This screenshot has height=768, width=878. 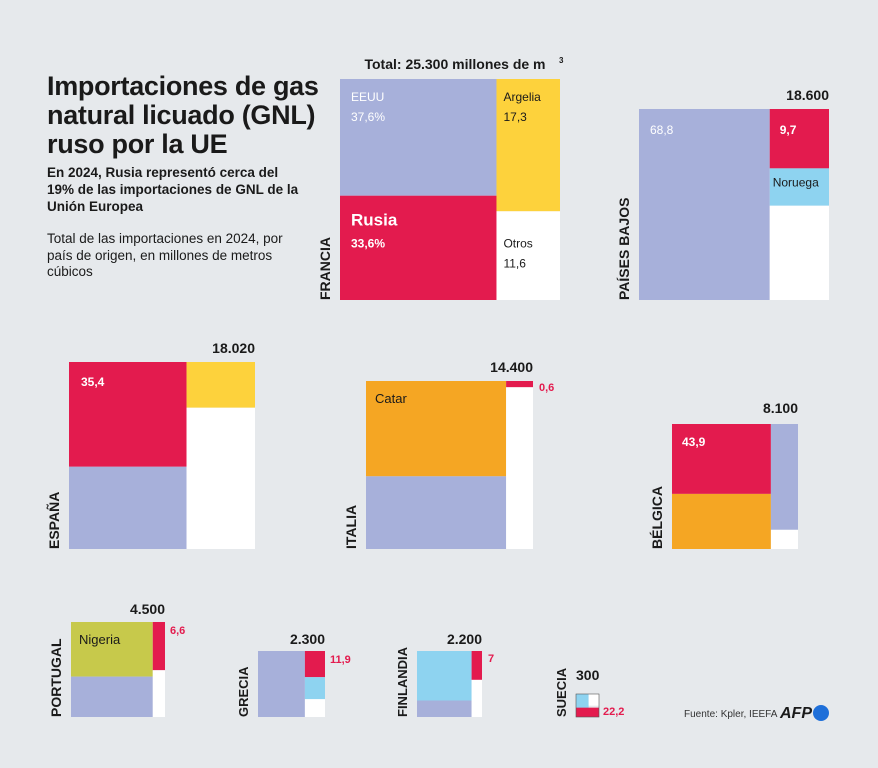 I want to click on segment-argelia-espaa, so click(x=220, y=385).